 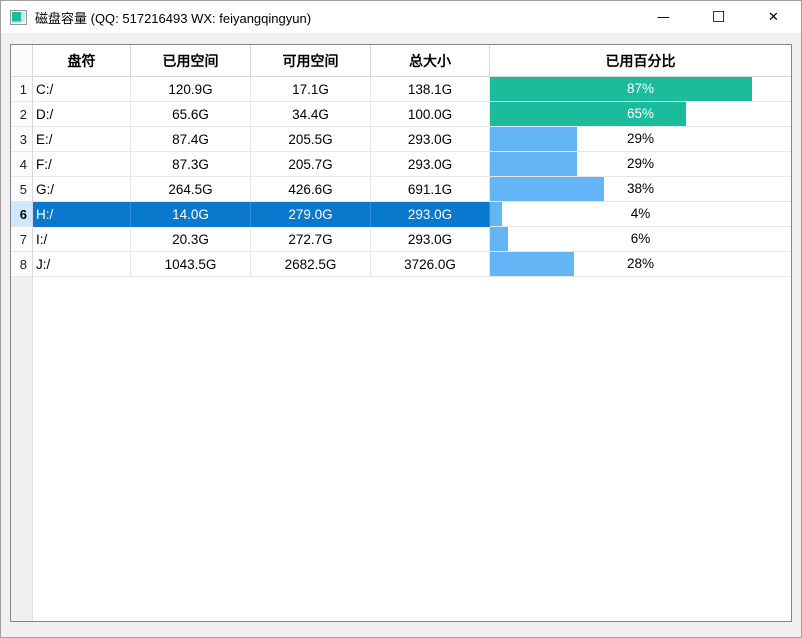 I want to click on percent-label: 87%, so click(x=640, y=88).